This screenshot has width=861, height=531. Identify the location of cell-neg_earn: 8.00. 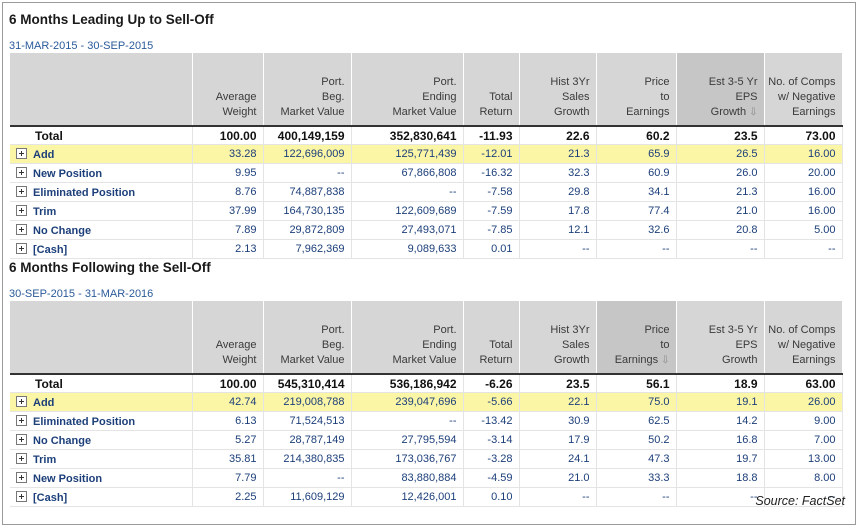
(803, 478).